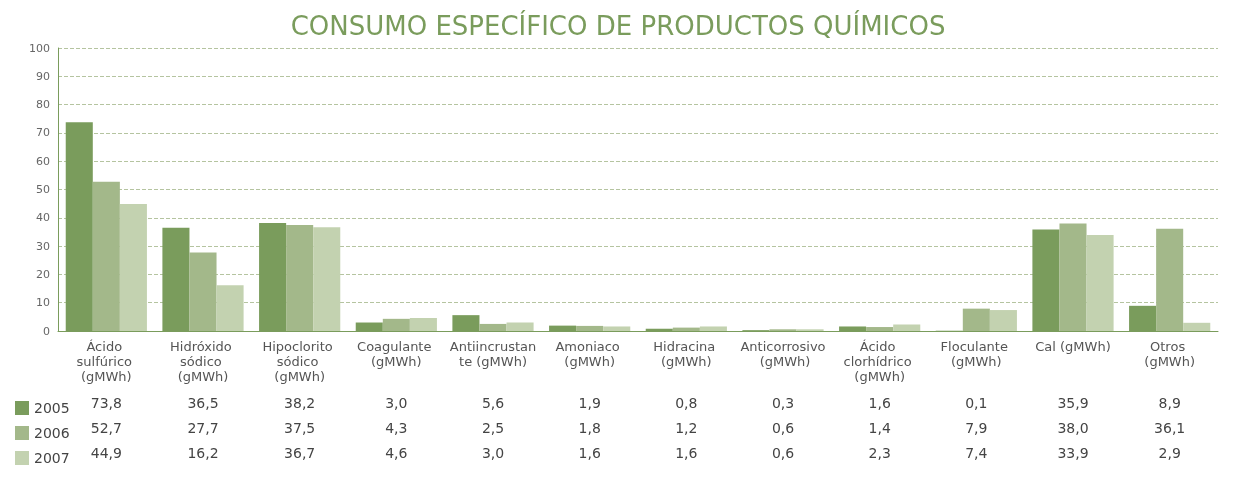  I want to click on data-label: 44,9, so click(106, 453).